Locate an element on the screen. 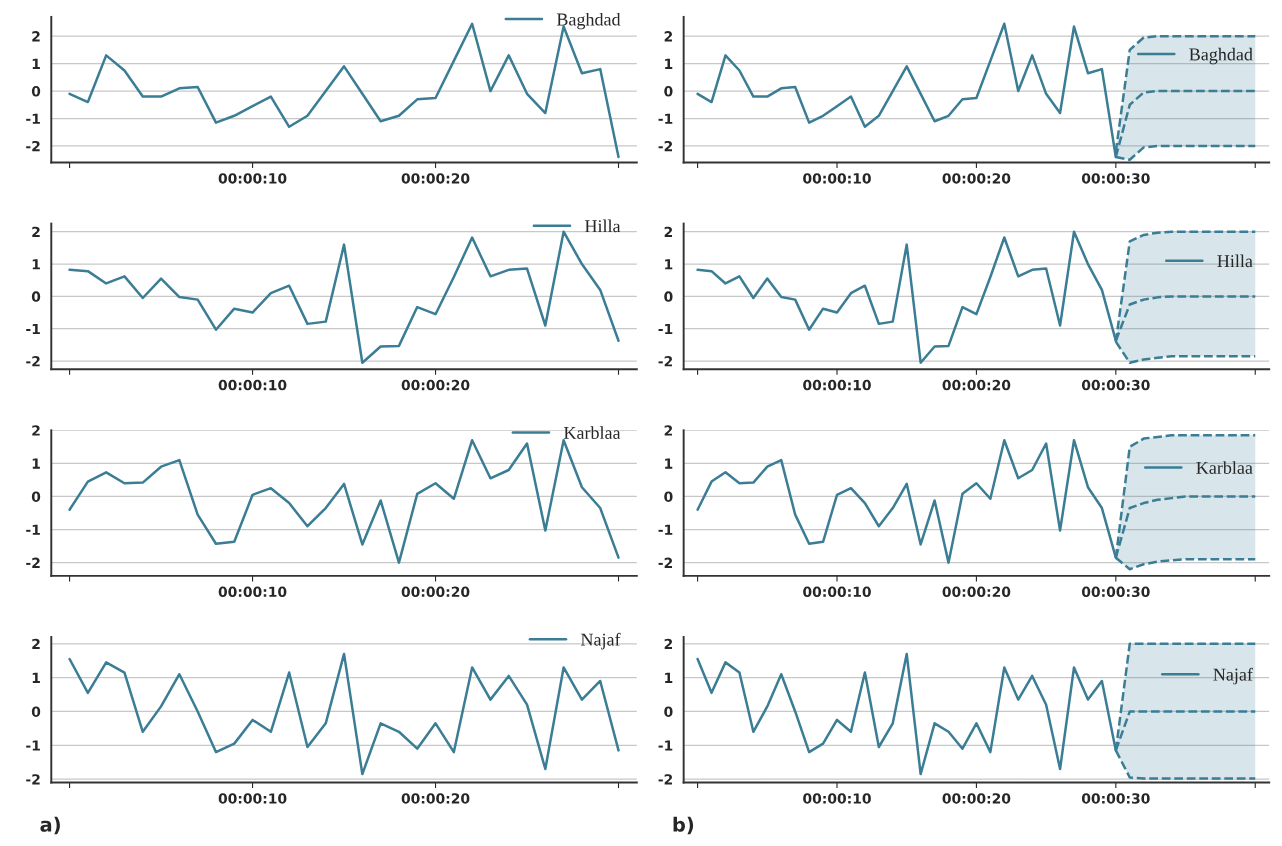  text: a) is located at coordinates (50, 825).